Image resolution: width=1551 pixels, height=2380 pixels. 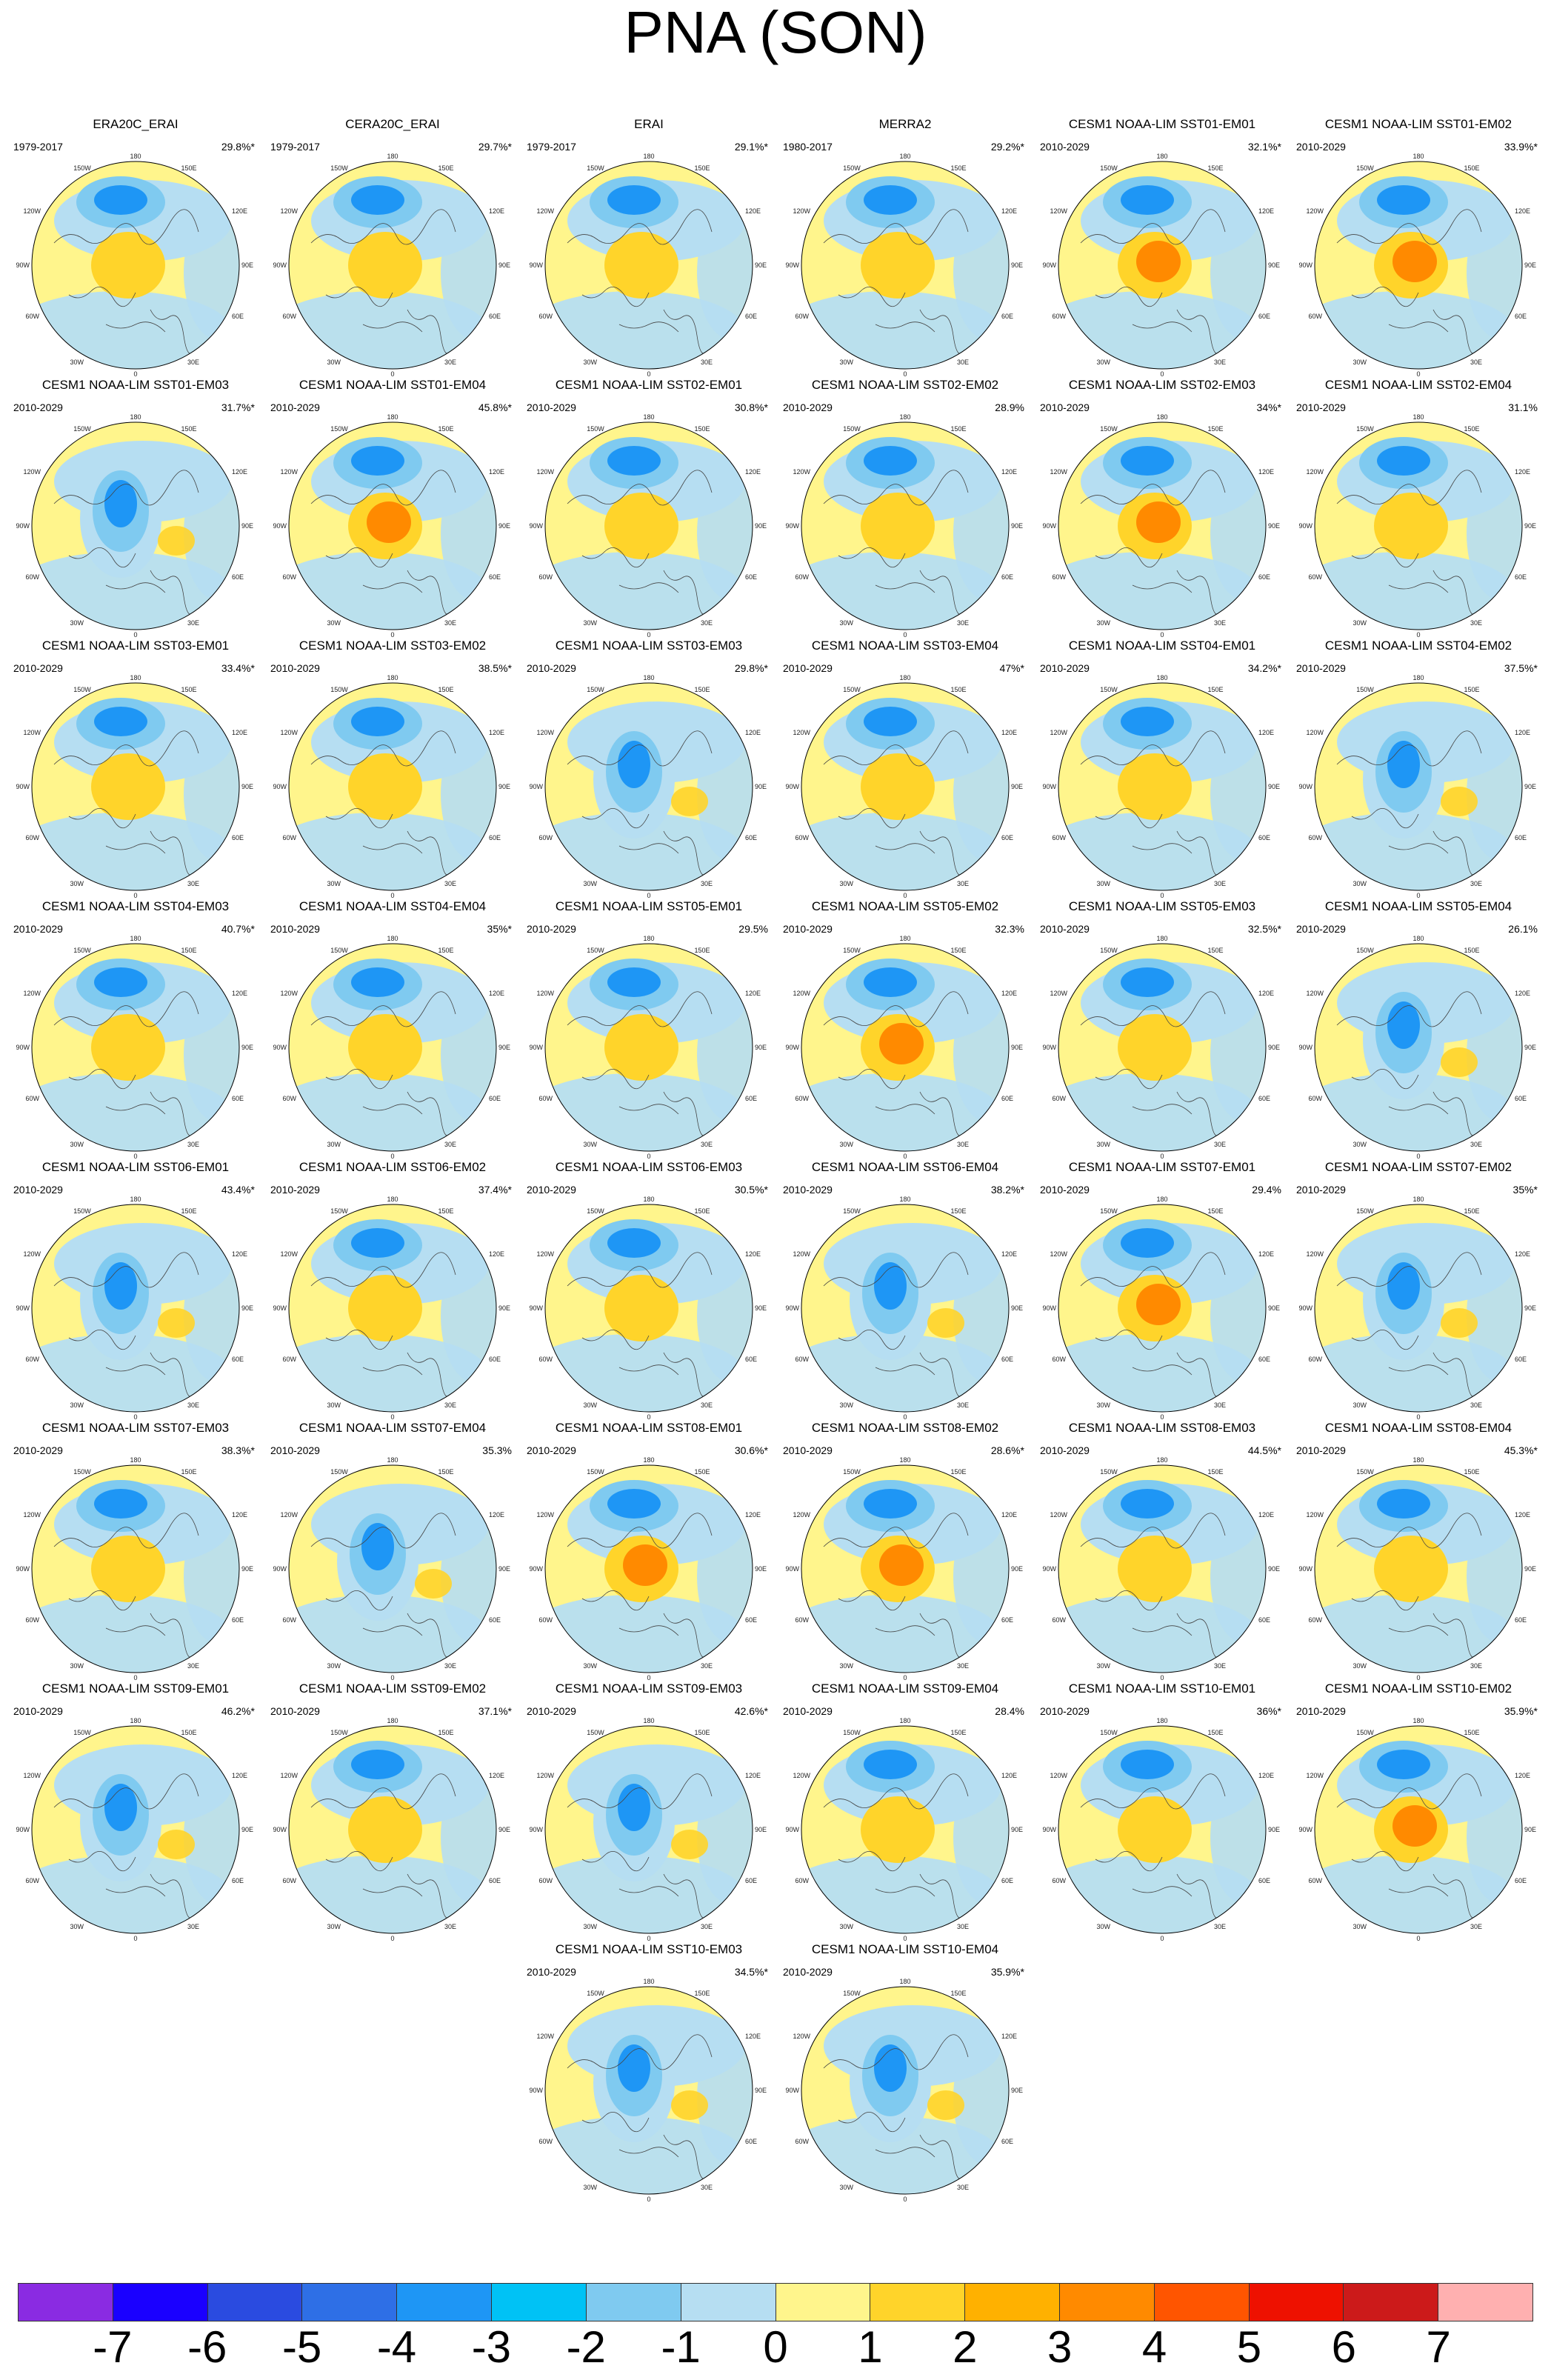 What do you see at coordinates (1418, 646) in the screenshot?
I see `panel-title: CESM1 NOAA-LIM SST04-EM02` at bounding box center [1418, 646].